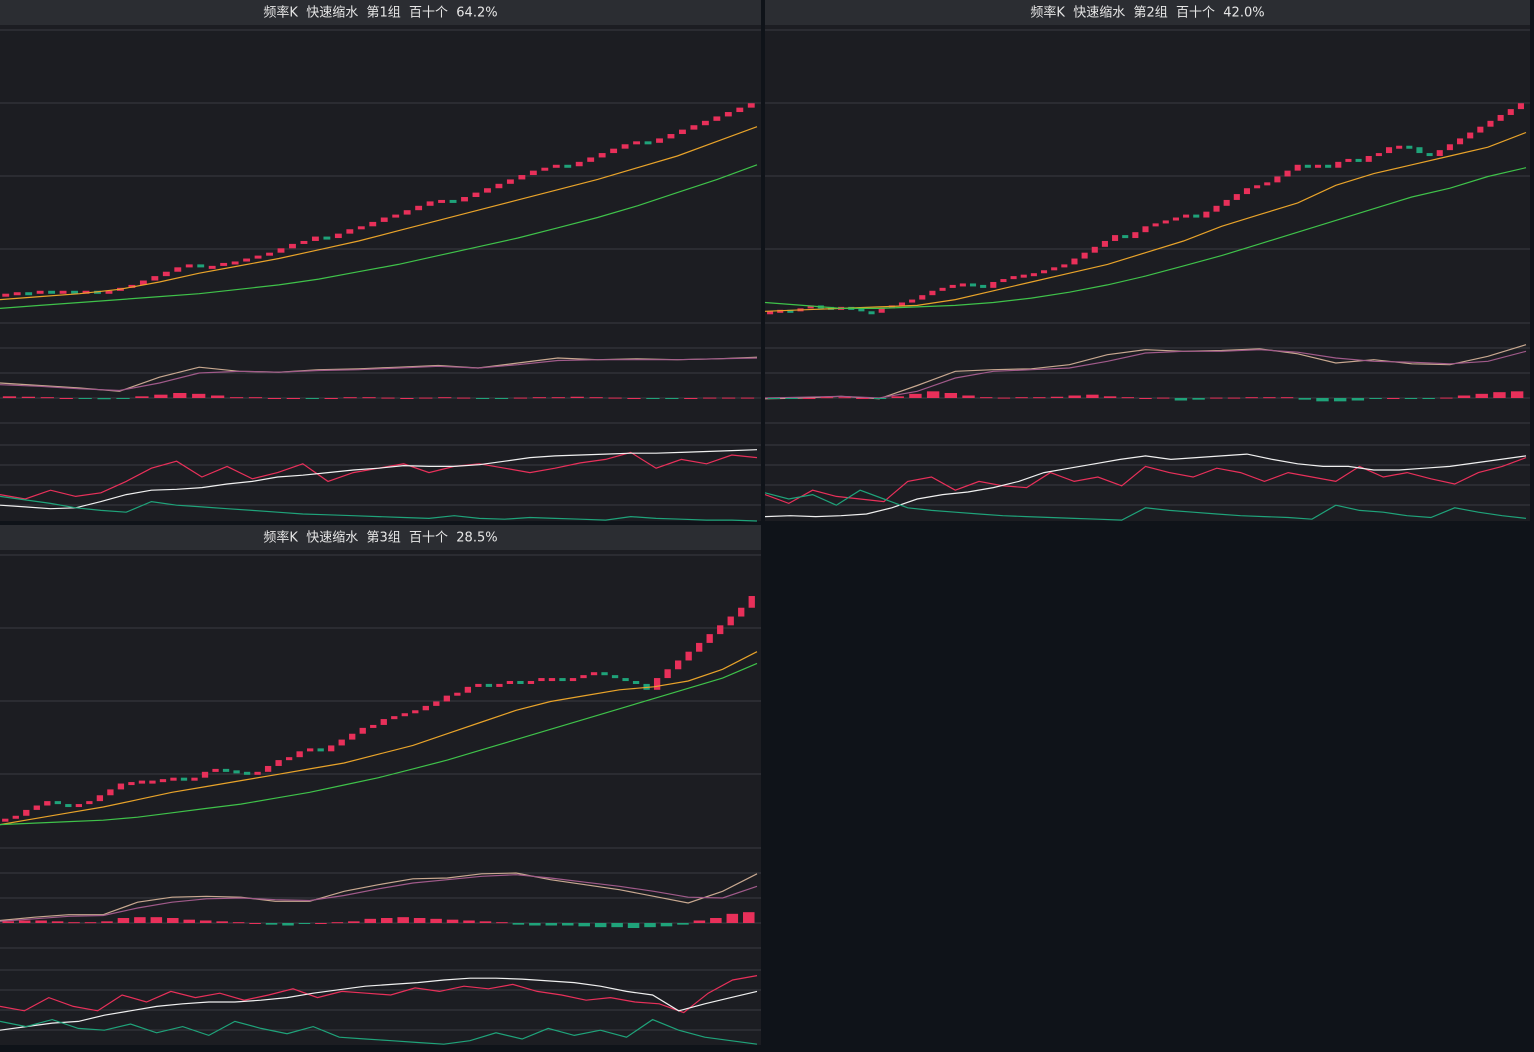 The height and width of the screenshot is (1052, 1534). Describe the element at coordinates (380, 537) in the screenshot. I see `title-bar` at that location.